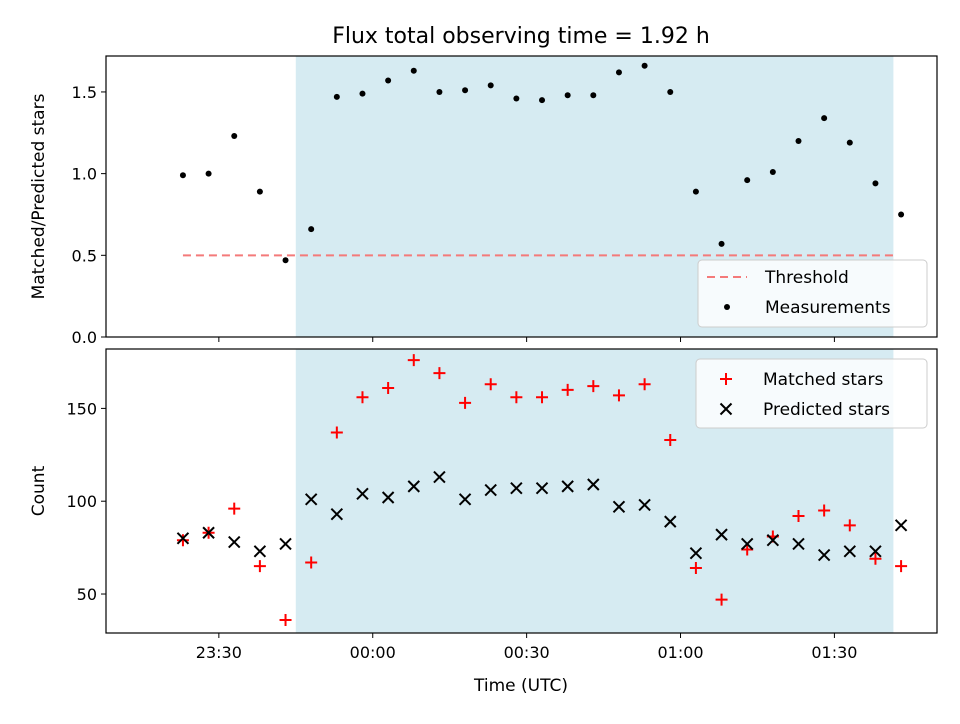 The height and width of the screenshot is (724, 960). I want to click on y-tick-label: 150, so click(81, 408).